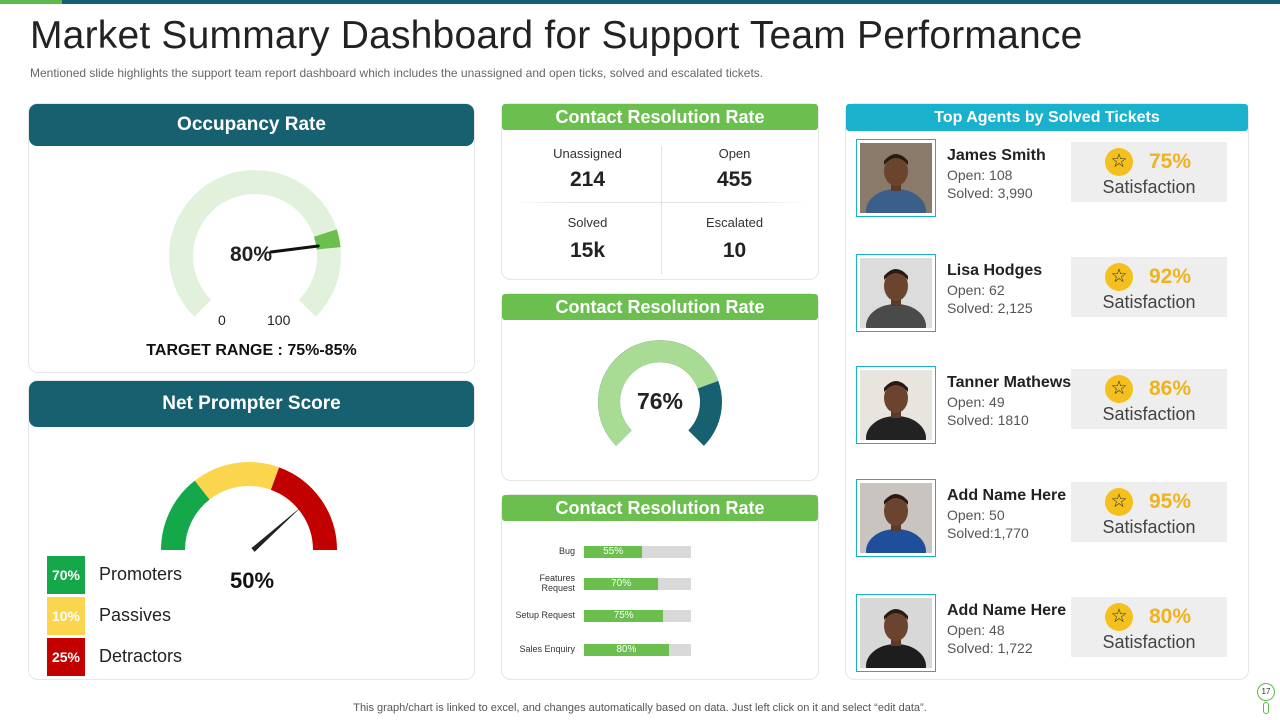 The image size is (1280, 720). I want to click on agent-name: Lisa Hodges, so click(995, 270).